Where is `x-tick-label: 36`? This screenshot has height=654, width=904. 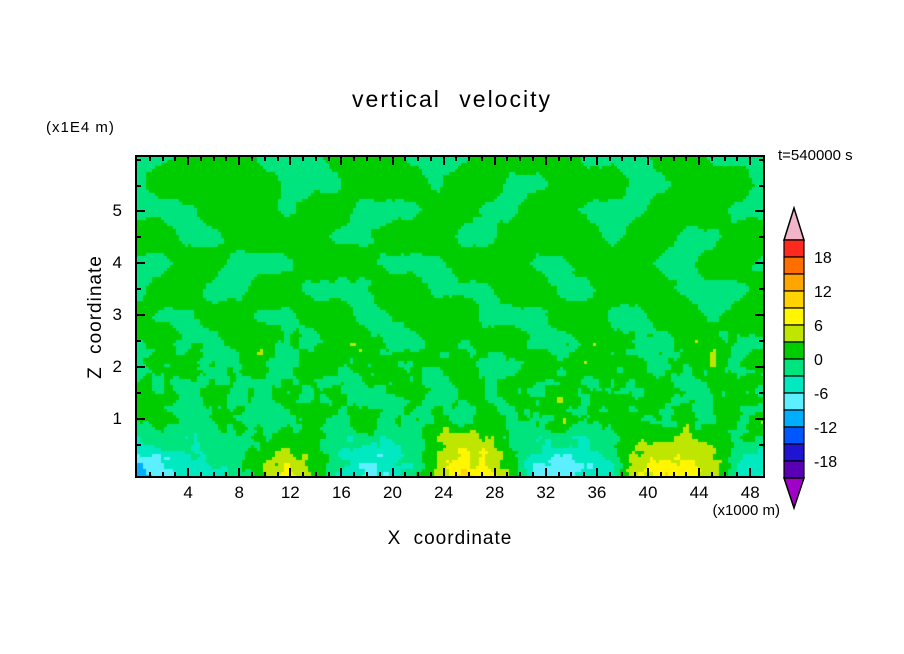 x-tick-label: 36 is located at coordinates (597, 492).